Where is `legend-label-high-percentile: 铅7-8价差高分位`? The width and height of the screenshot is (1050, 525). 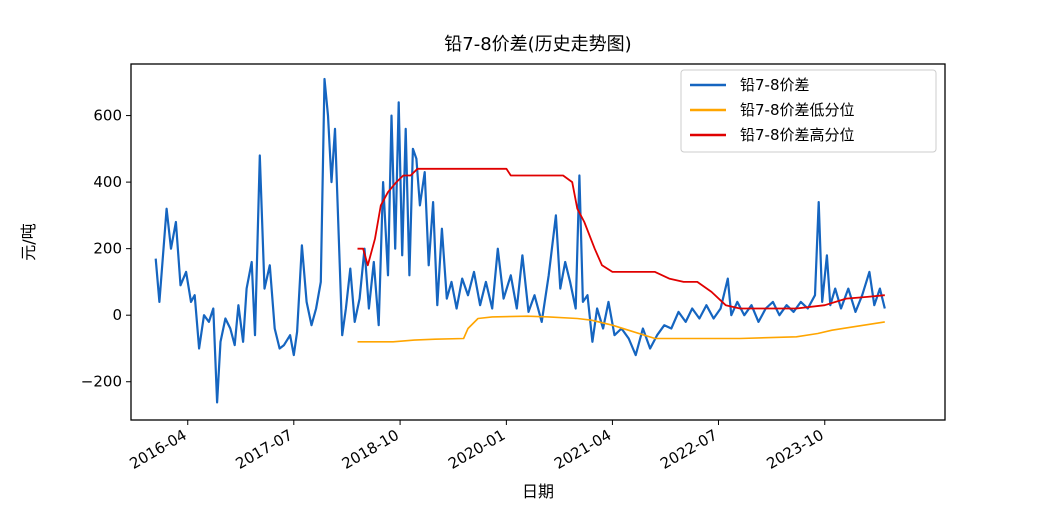
legend-label-high-percentile: 铅7-8价差高分位 is located at coordinates (797, 135).